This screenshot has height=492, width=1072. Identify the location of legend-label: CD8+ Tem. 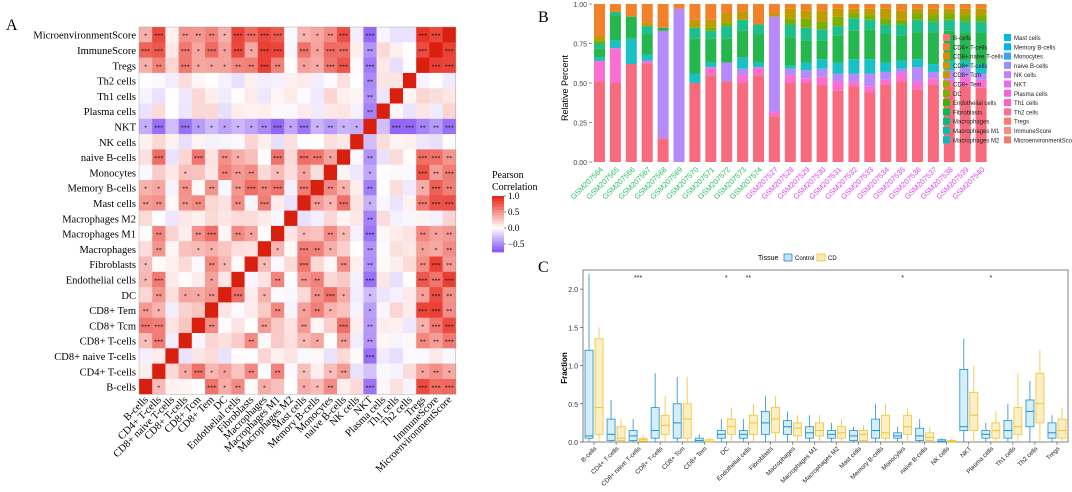
(967, 86).